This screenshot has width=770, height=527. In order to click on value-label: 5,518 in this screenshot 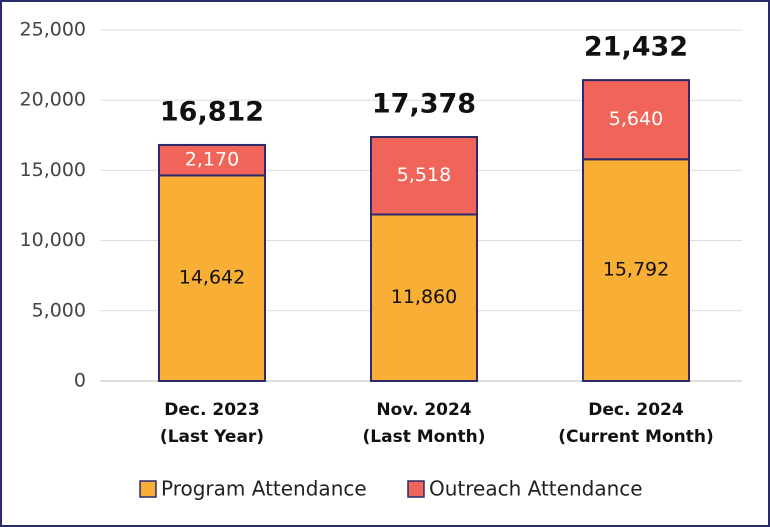, I will do `click(424, 175)`.